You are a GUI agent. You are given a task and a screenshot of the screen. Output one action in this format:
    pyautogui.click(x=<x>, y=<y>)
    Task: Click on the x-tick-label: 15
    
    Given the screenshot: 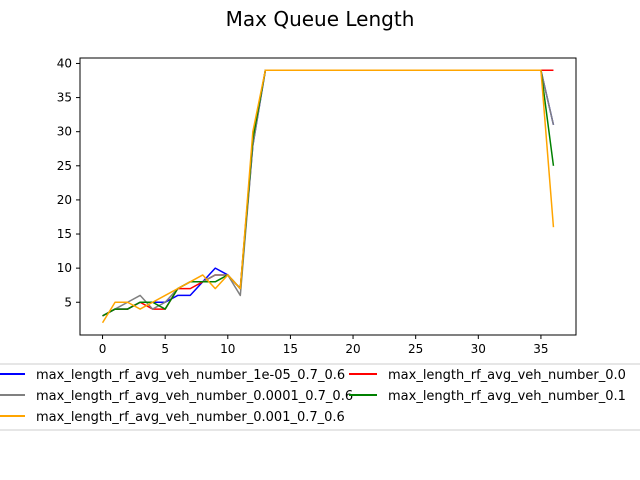 What is the action you would take?
    pyautogui.click(x=290, y=349)
    